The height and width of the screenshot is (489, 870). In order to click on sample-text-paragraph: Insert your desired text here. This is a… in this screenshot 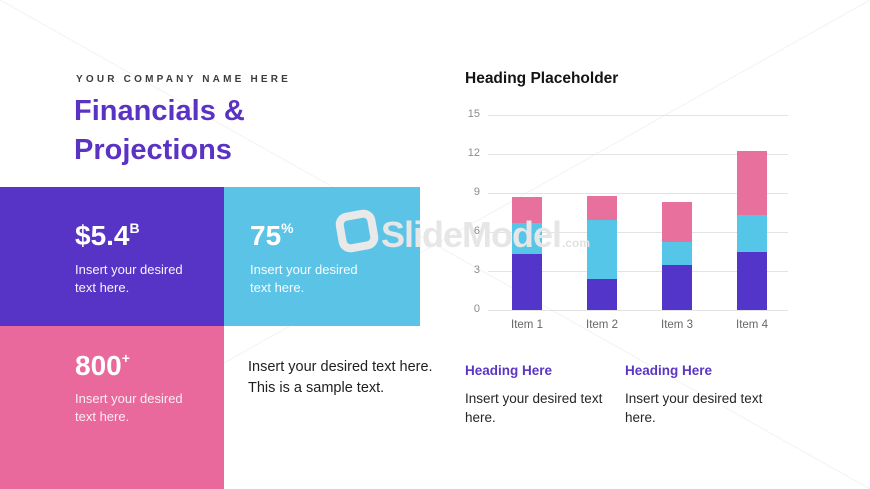, I will do `click(340, 378)`.